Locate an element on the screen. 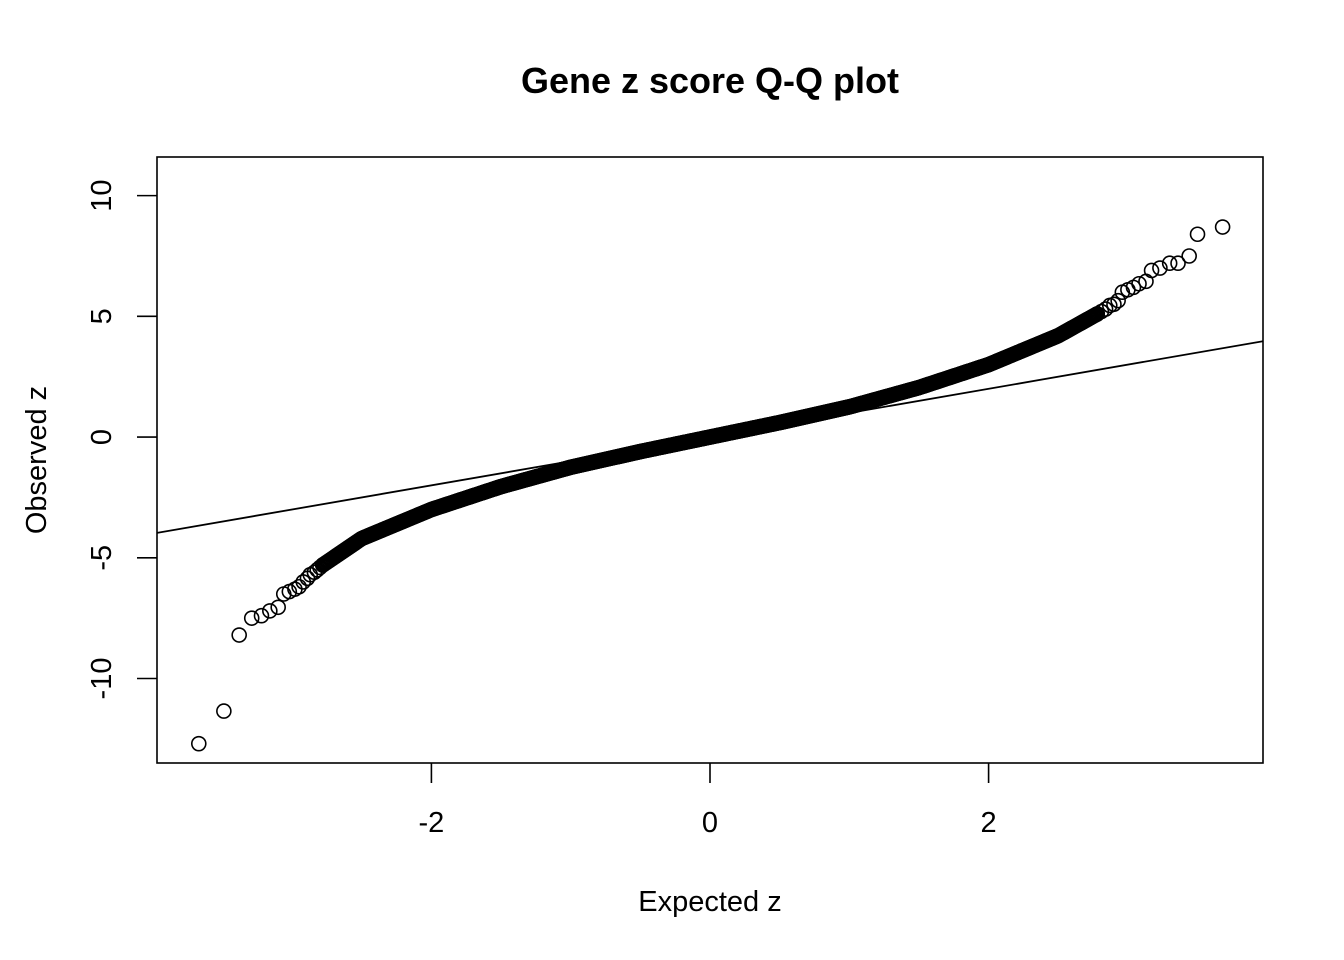 The image size is (1344, 960). y-tick-label: 5 is located at coordinates (102, 316).